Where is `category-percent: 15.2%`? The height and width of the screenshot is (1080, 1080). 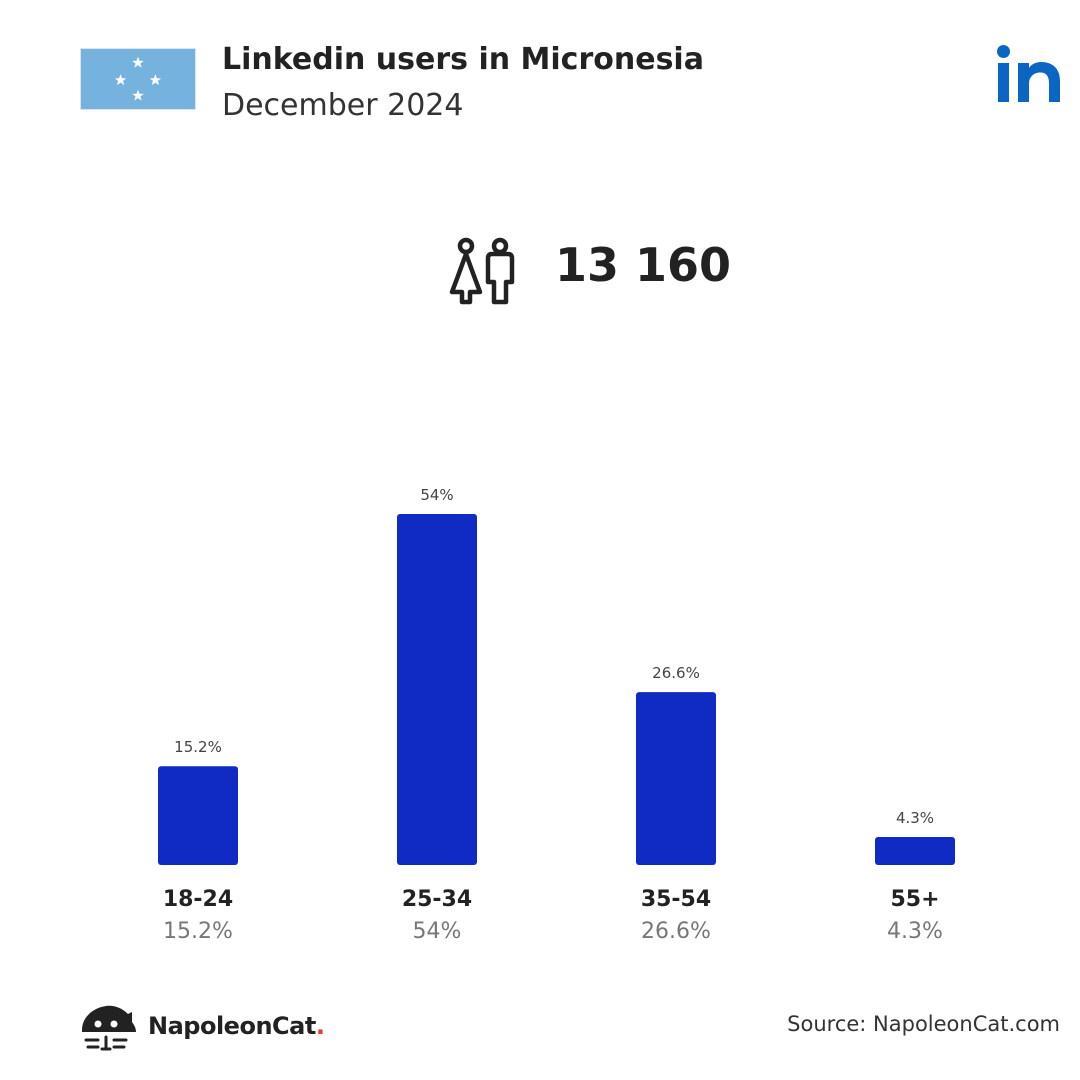 category-percent: 15.2% is located at coordinates (198, 931).